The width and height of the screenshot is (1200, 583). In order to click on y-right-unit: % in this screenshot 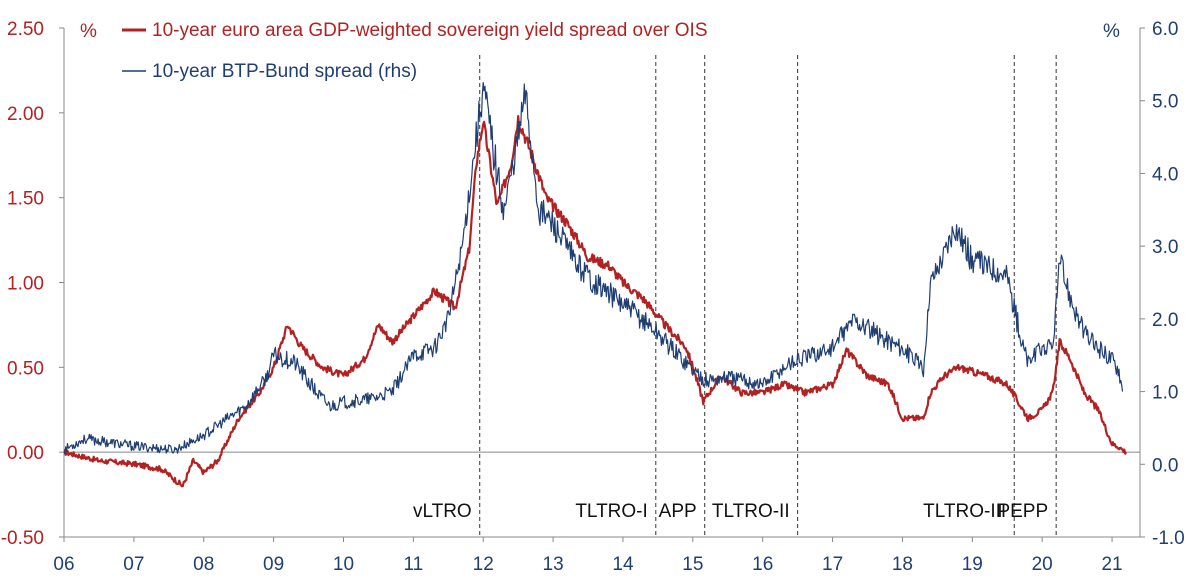, I will do `click(1111, 31)`.